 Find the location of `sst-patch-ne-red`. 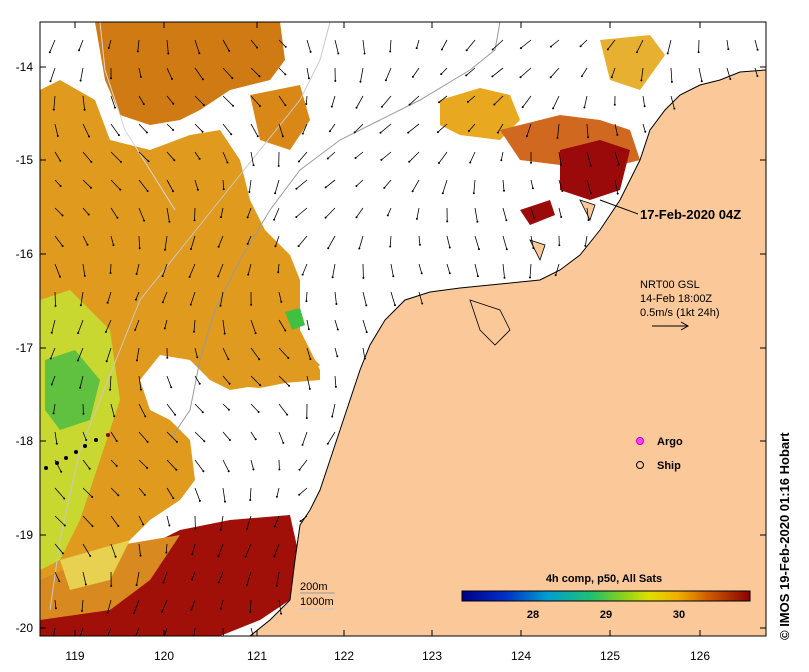

sst-patch-ne-red is located at coordinates (595, 170).